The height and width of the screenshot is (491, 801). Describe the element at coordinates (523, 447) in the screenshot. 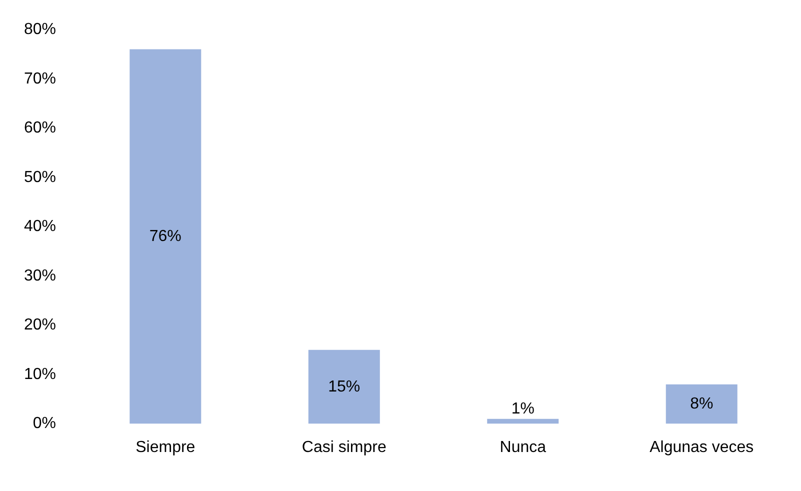

I see `x-tick-label: Nunca` at that location.